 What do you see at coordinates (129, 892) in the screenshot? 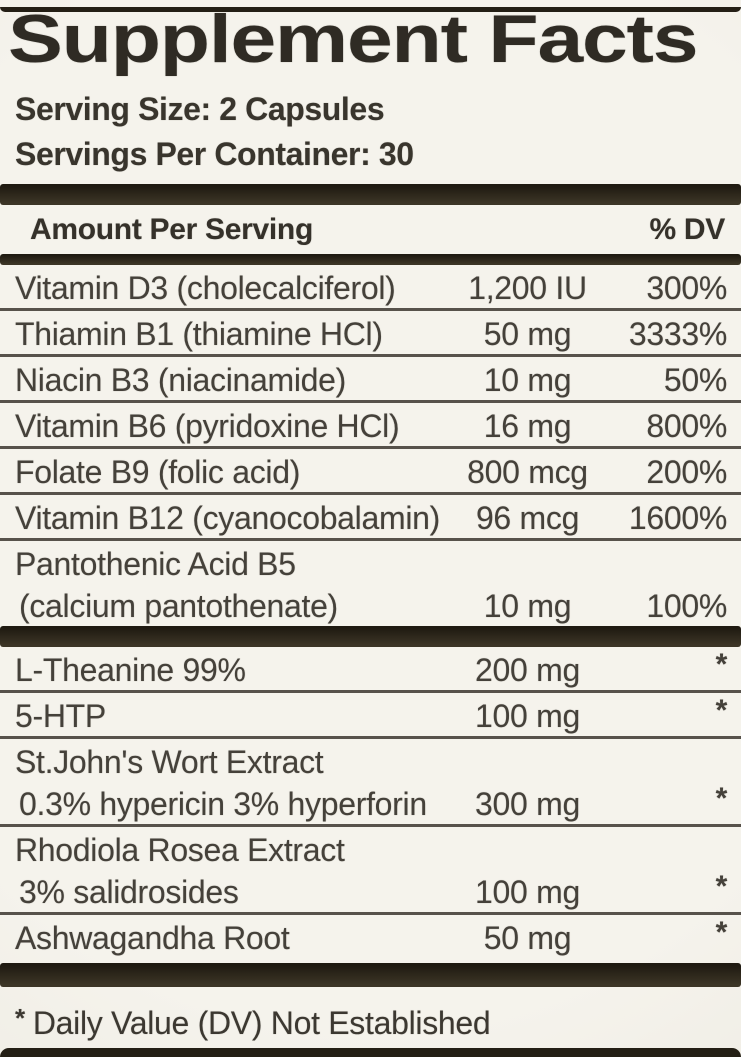
I see `ingredient-sub-name: 3% salidrosides` at bounding box center [129, 892].